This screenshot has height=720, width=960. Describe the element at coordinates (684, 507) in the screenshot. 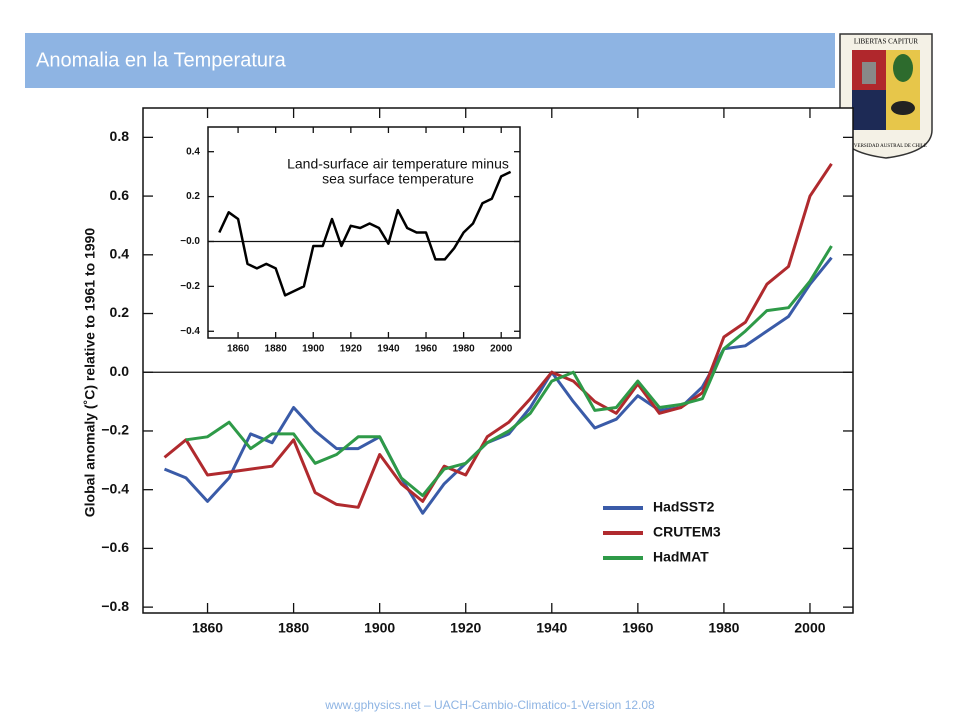

I see `legend-label: HadSST2` at that location.